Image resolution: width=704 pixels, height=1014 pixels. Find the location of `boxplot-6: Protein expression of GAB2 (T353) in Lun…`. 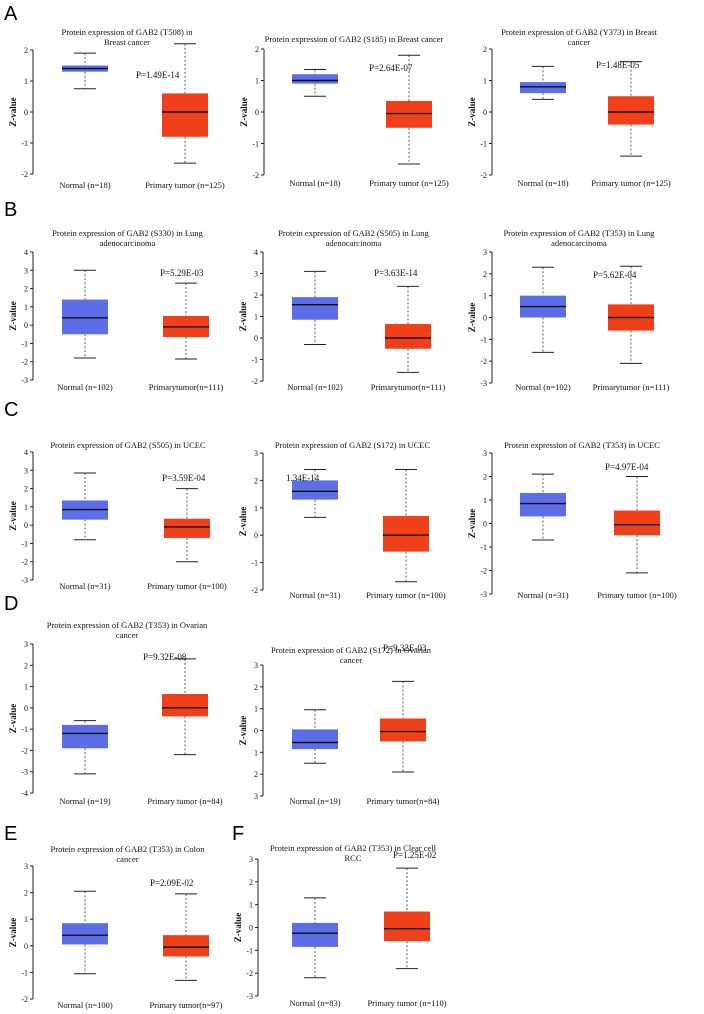

boxplot-6: Protein expression of GAB2 (T353) in Lun… is located at coordinates (568, 310).